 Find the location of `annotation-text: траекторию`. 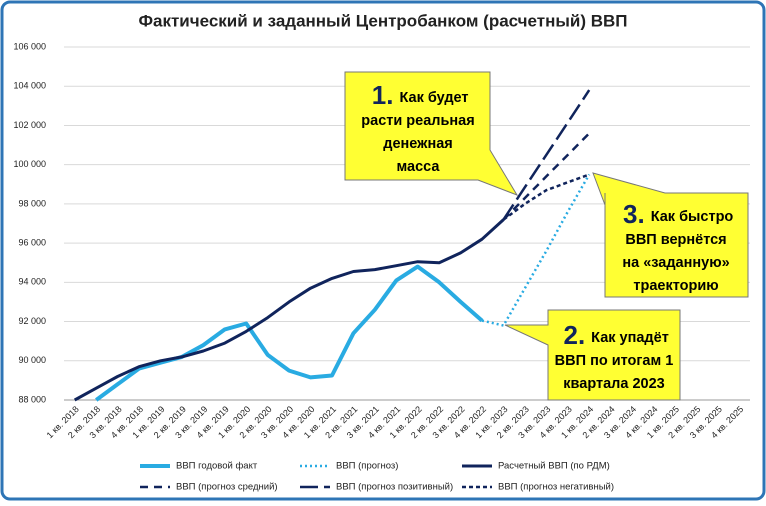

annotation-text: траекторию is located at coordinates (675, 286).